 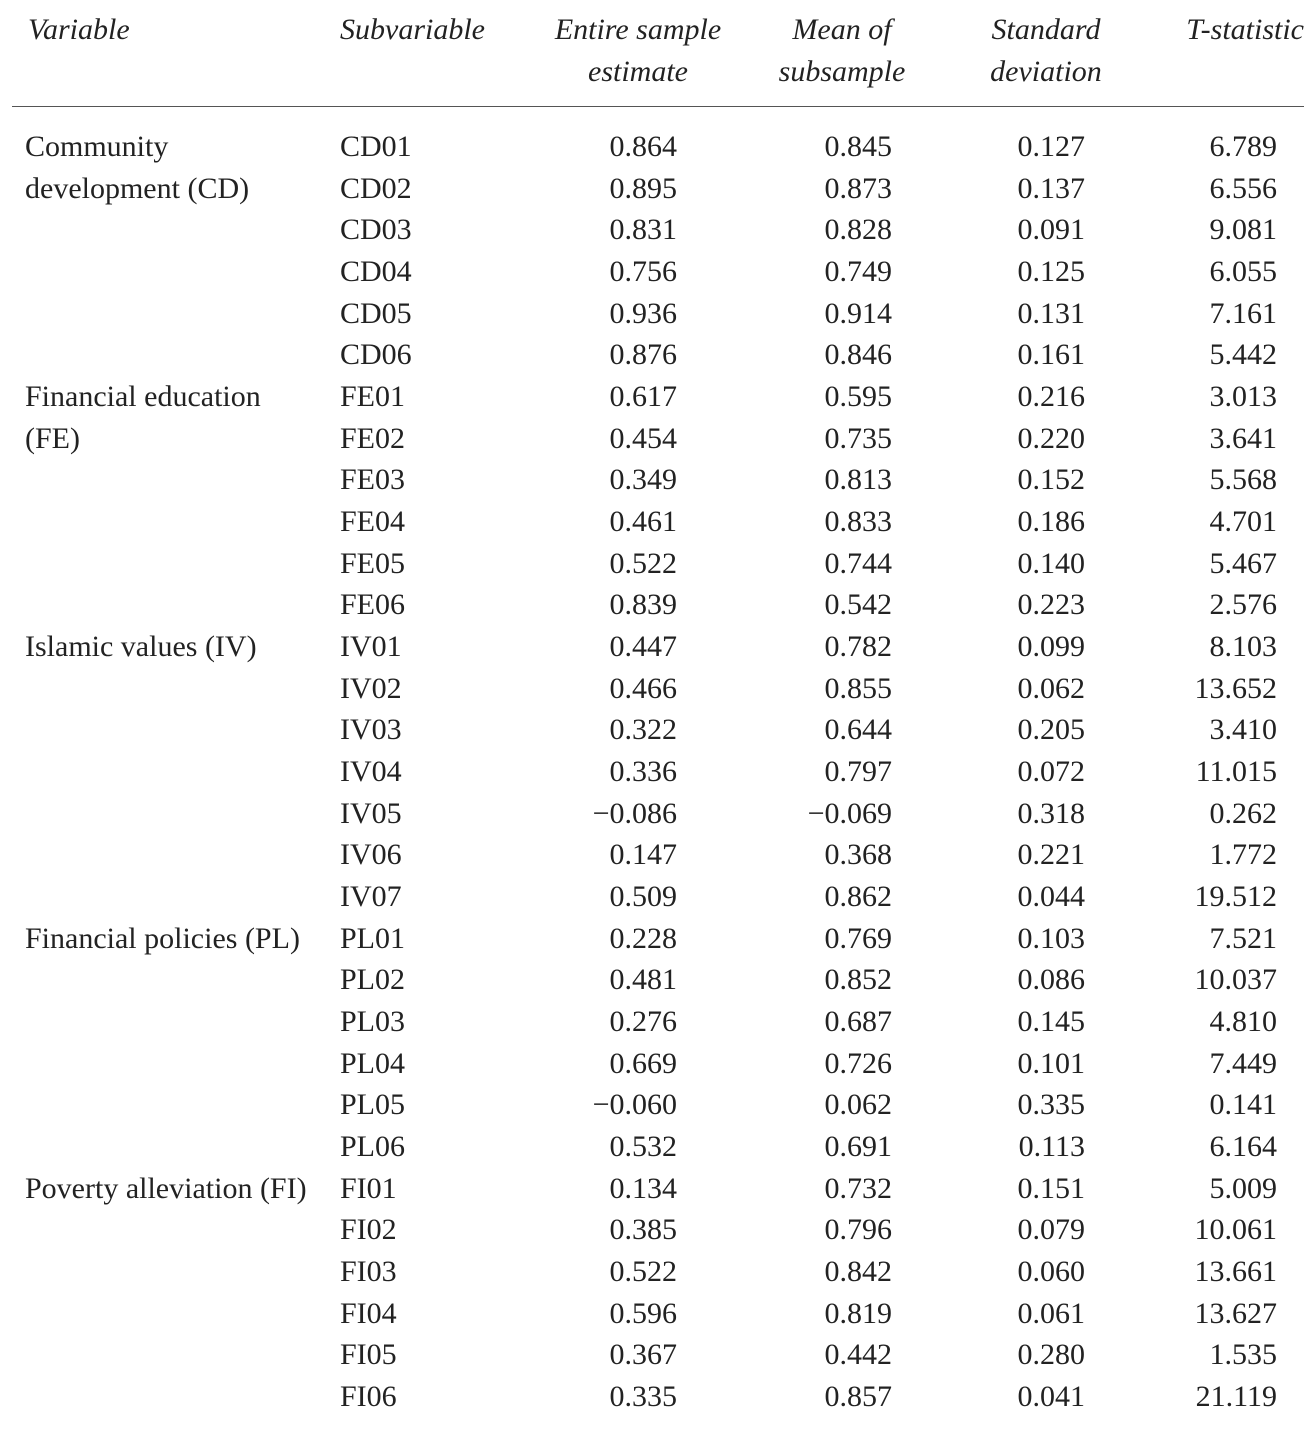 I want to click on cell-value: 0.442, so click(x=858, y=1355).